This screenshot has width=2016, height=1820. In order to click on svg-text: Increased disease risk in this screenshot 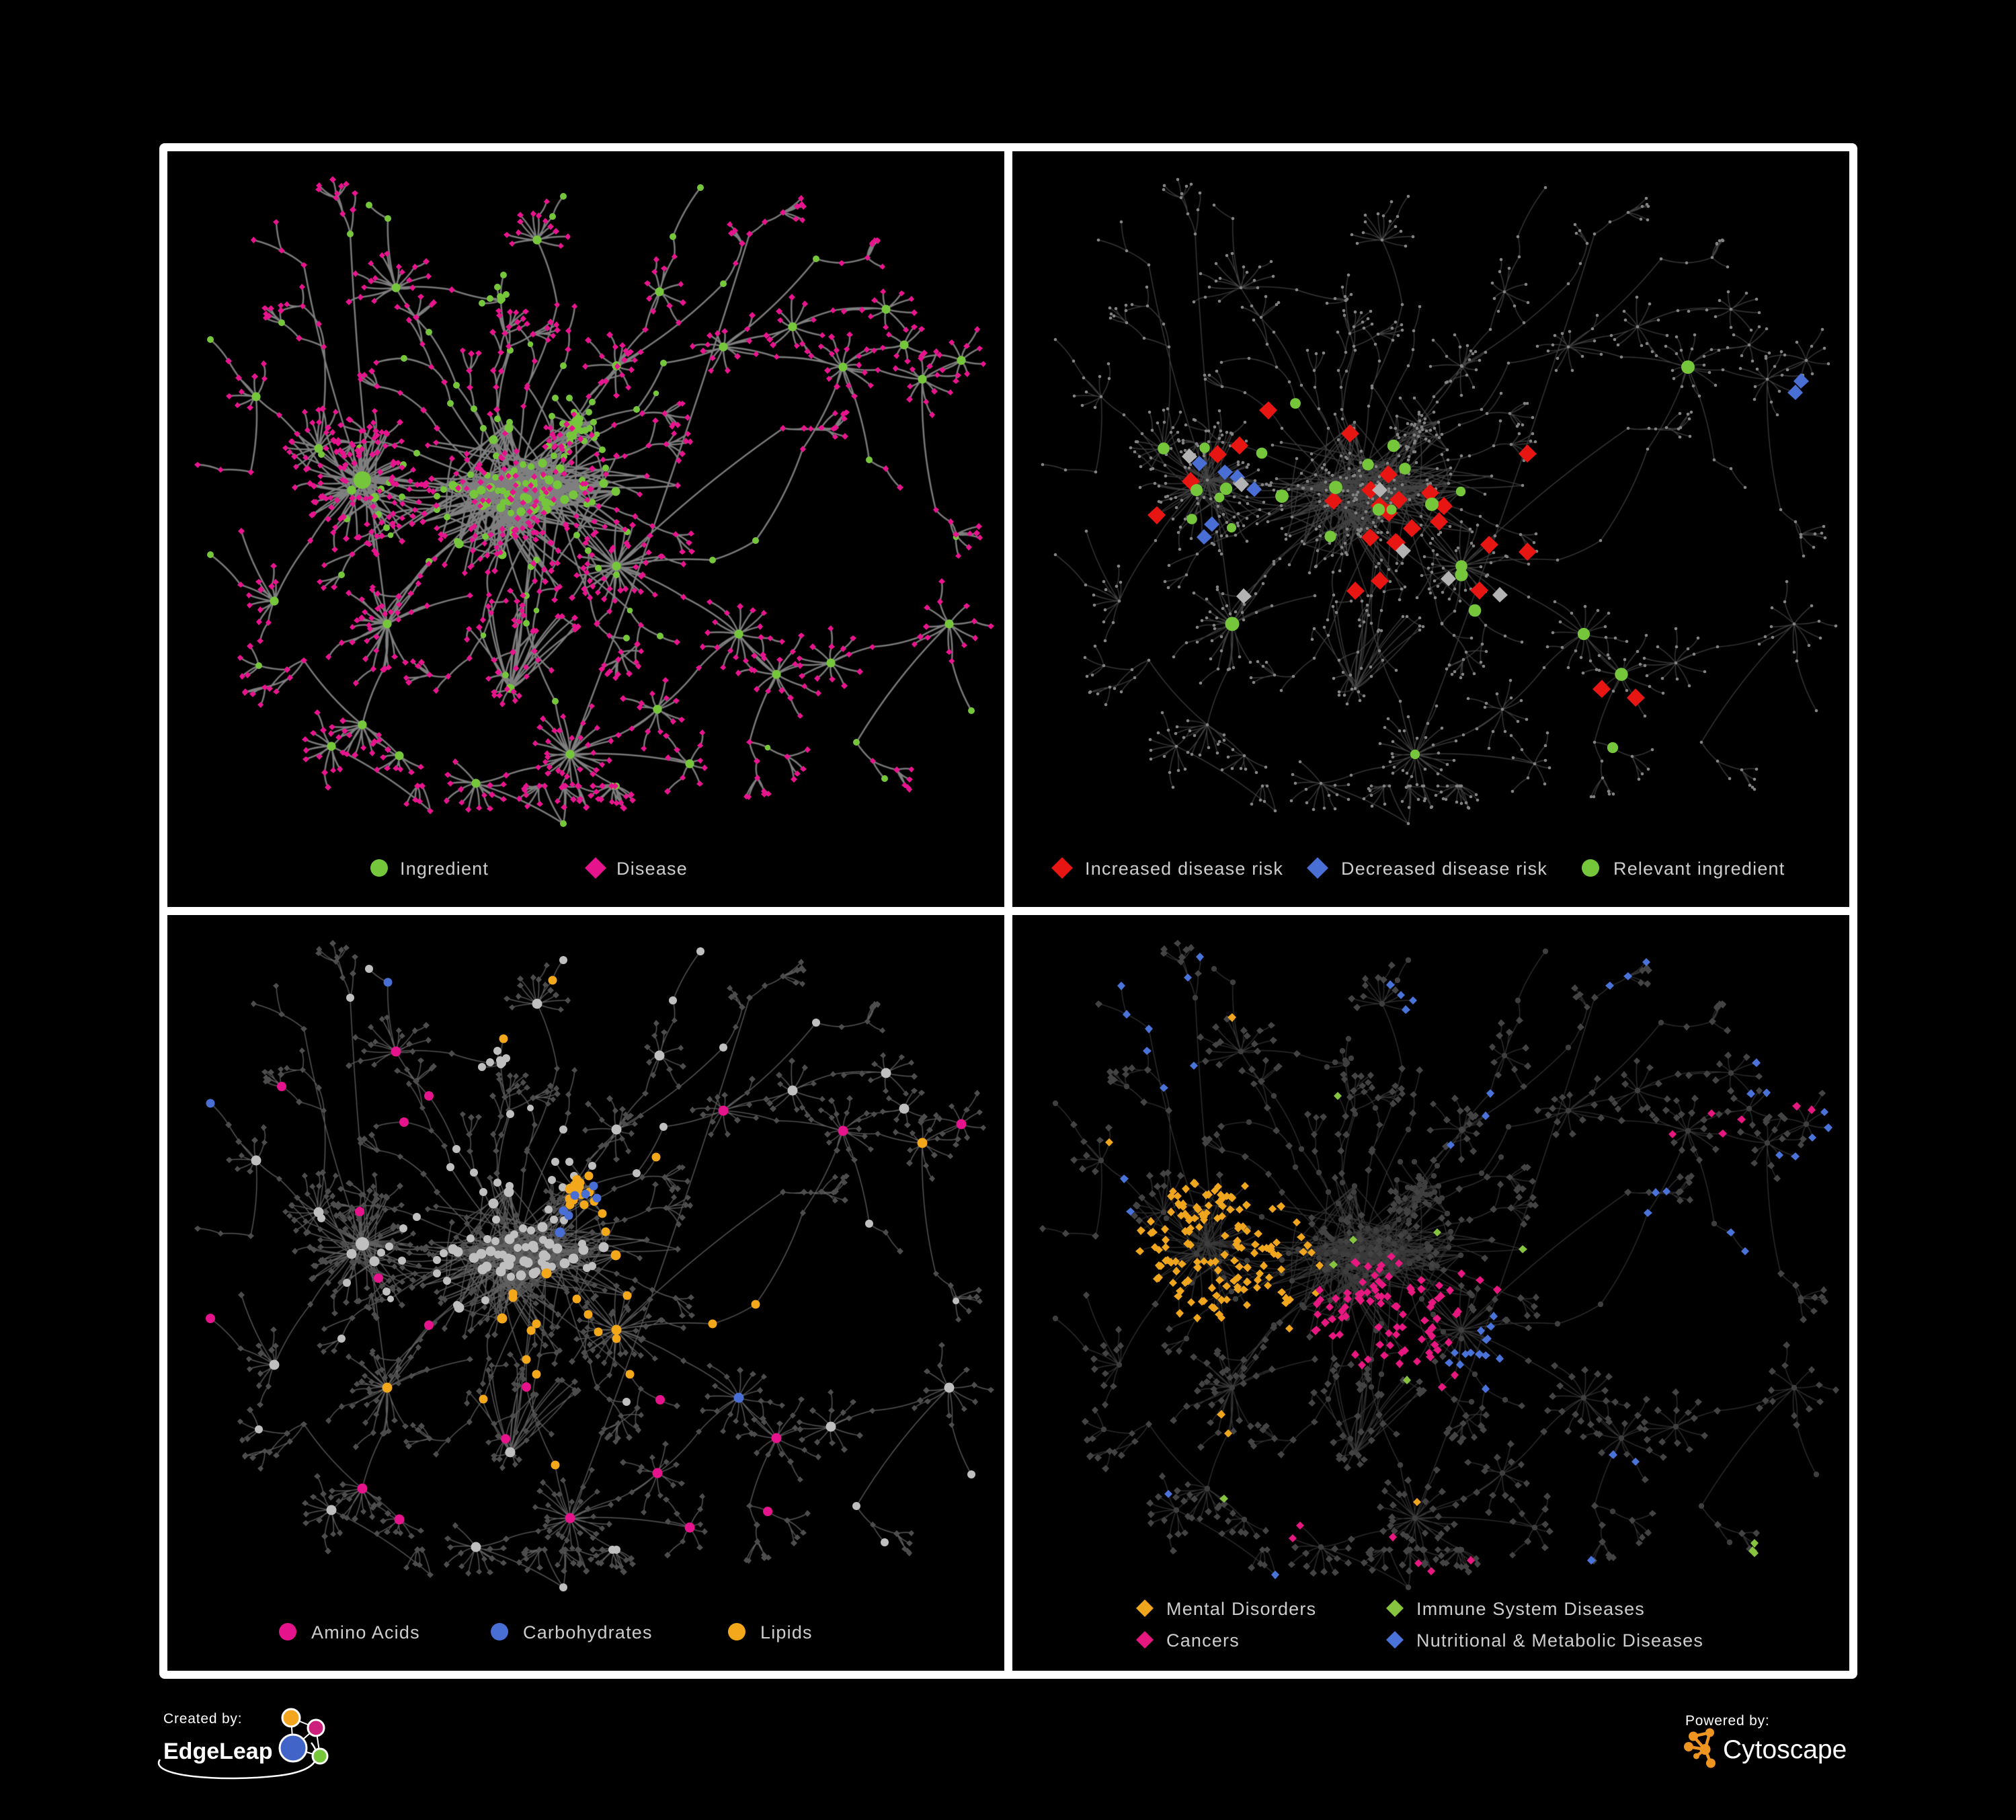, I will do `click(1184, 869)`.